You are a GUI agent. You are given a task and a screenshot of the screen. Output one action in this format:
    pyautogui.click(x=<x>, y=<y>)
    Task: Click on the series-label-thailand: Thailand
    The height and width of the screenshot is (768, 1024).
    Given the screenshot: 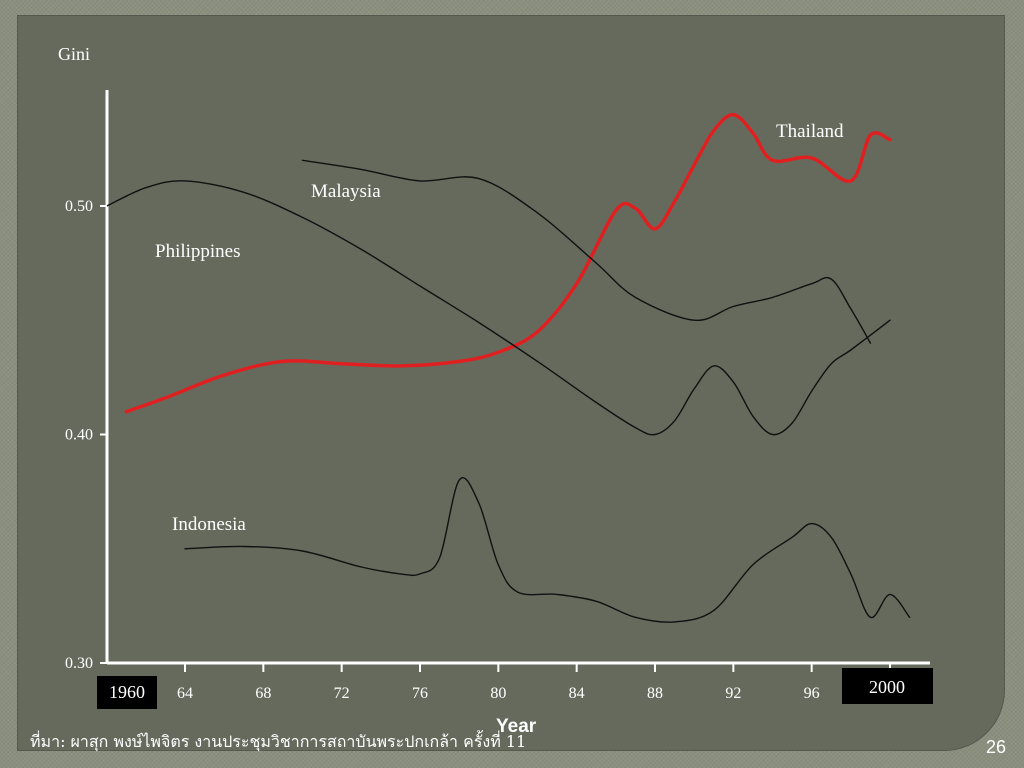 What is the action you would take?
    pyautogui.click(x=810, y=131)
    